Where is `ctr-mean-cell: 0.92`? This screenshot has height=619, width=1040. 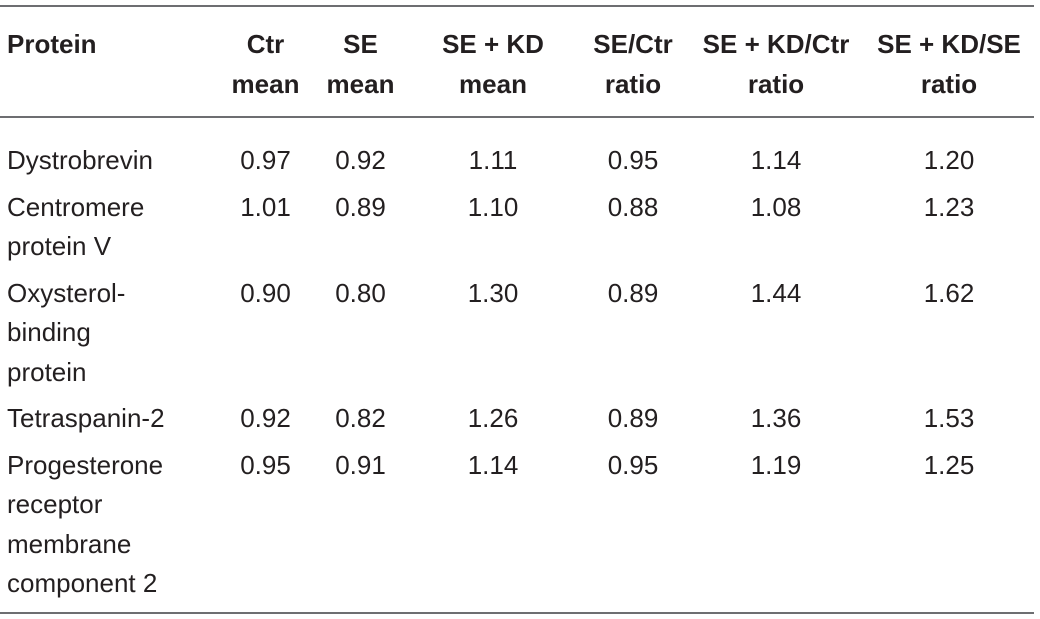
ctr-mean-cell: 0.92 is located at coordinates (265, 418).